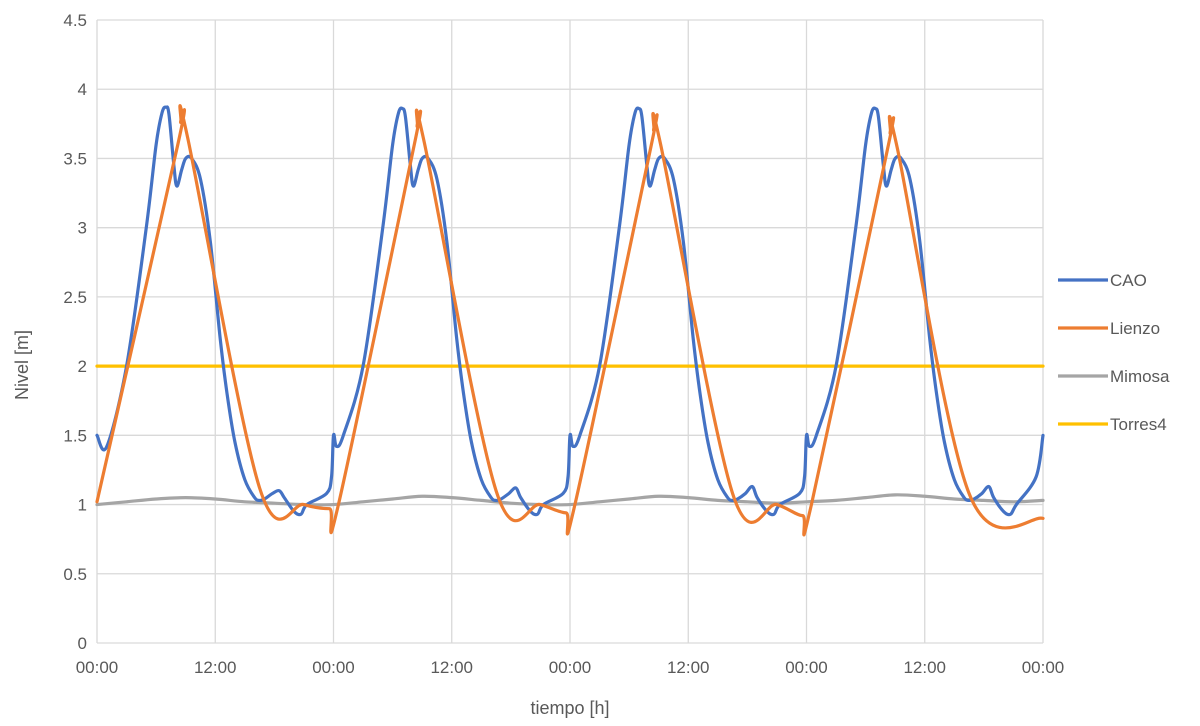 This screenshot has height=726, width=1200. Describe the element at coordinates (1114, 352) in the screenshot. I see `legend: CAO Lienzo Mimosa Torres4` at that location.